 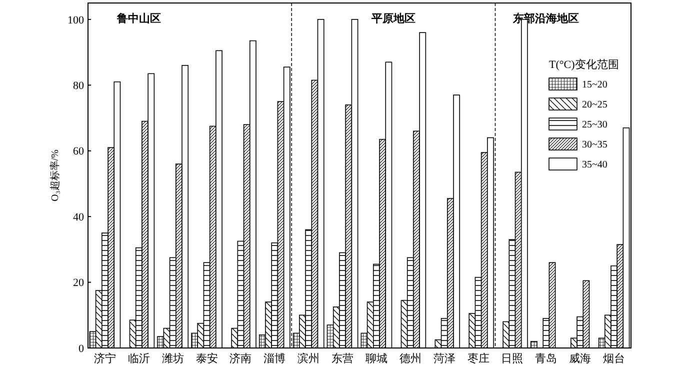 What do you see at coordinates (376, 358) in the screenshot?
I see `x-tick-label: 聊城` at bounding box center [376, 358].